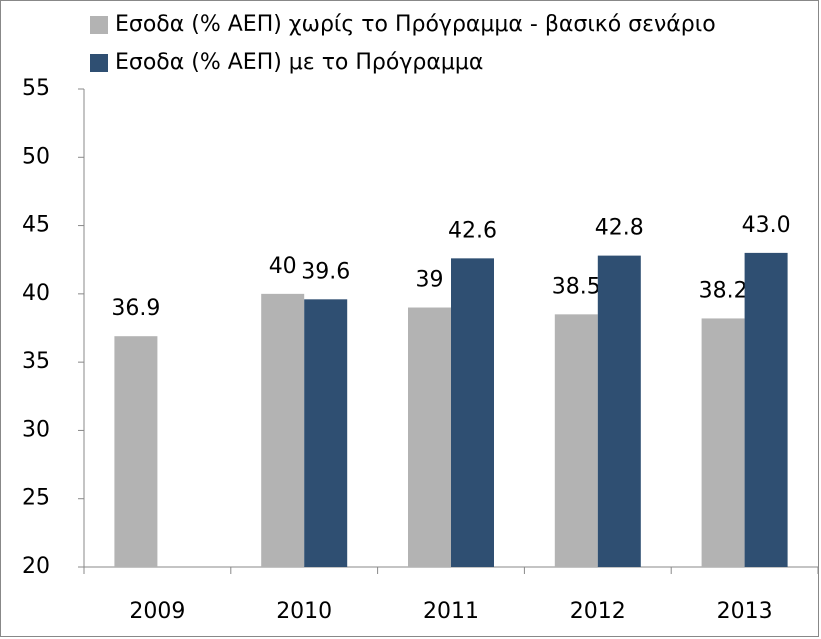 This screenshot has height=639, width=821. I want to click on x-tick-label: 2011, so click(451, 611).